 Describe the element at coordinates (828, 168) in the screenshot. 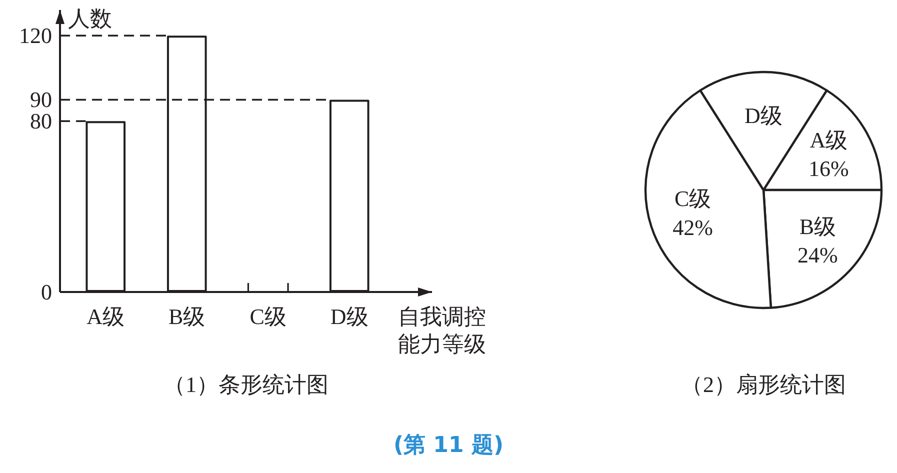

I see `value-label: 16%` at that location.